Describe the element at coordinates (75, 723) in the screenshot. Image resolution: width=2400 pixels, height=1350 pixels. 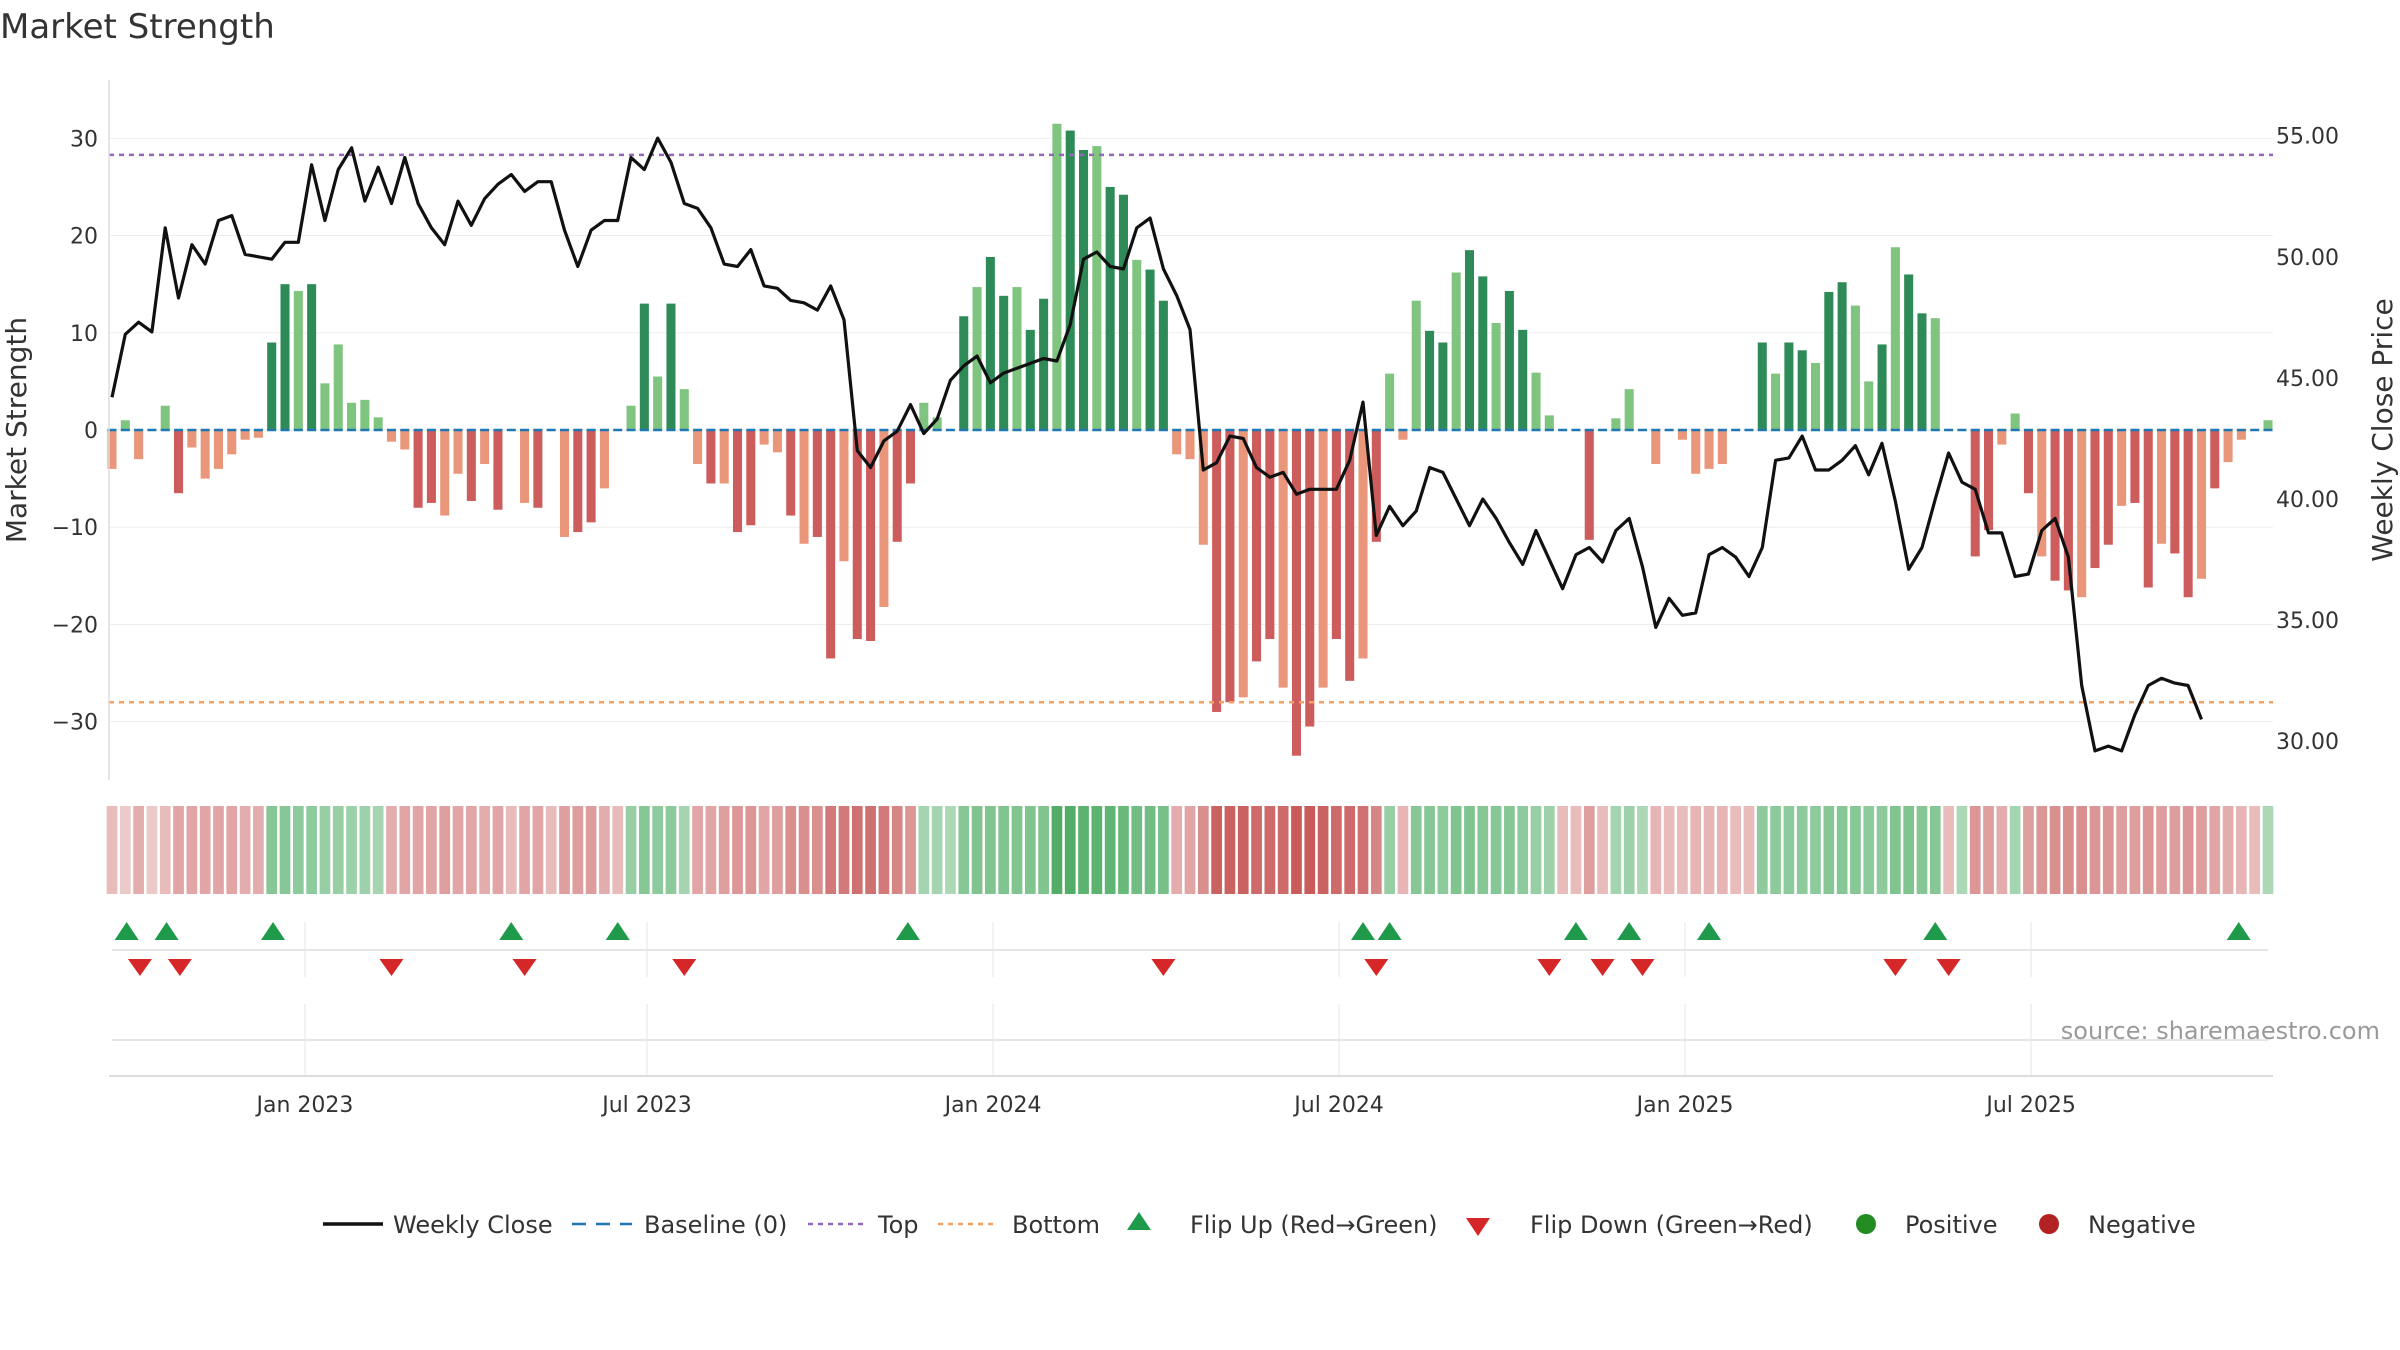
I see `y-left-tick-label: −30` at that location.